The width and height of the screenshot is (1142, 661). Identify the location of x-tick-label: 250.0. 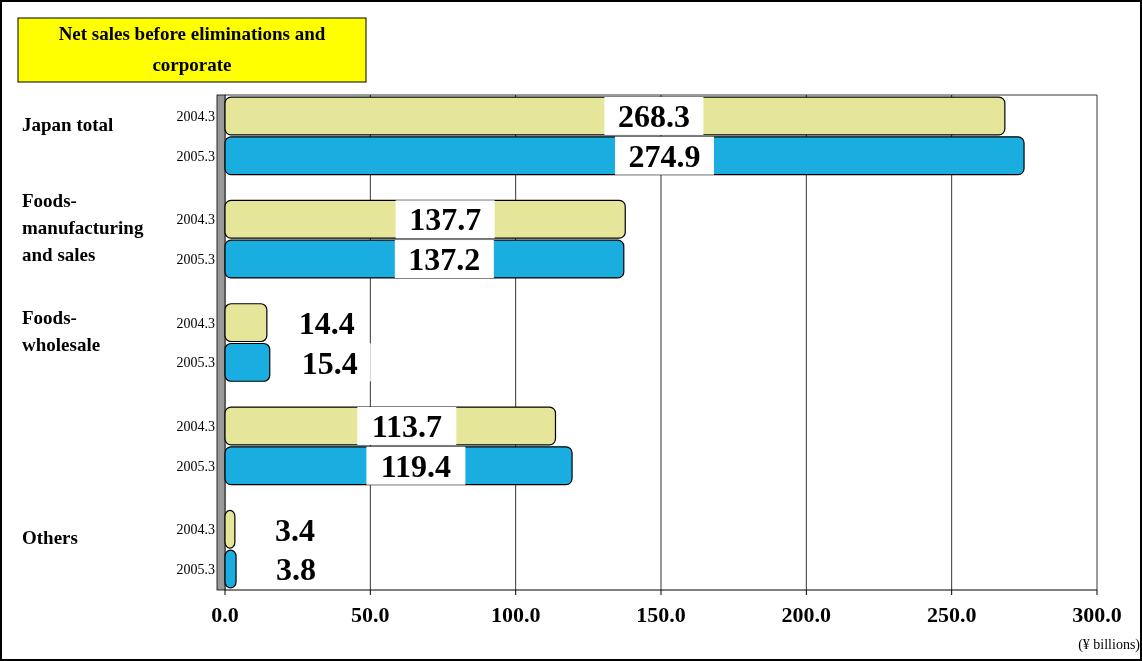
(951, 614).